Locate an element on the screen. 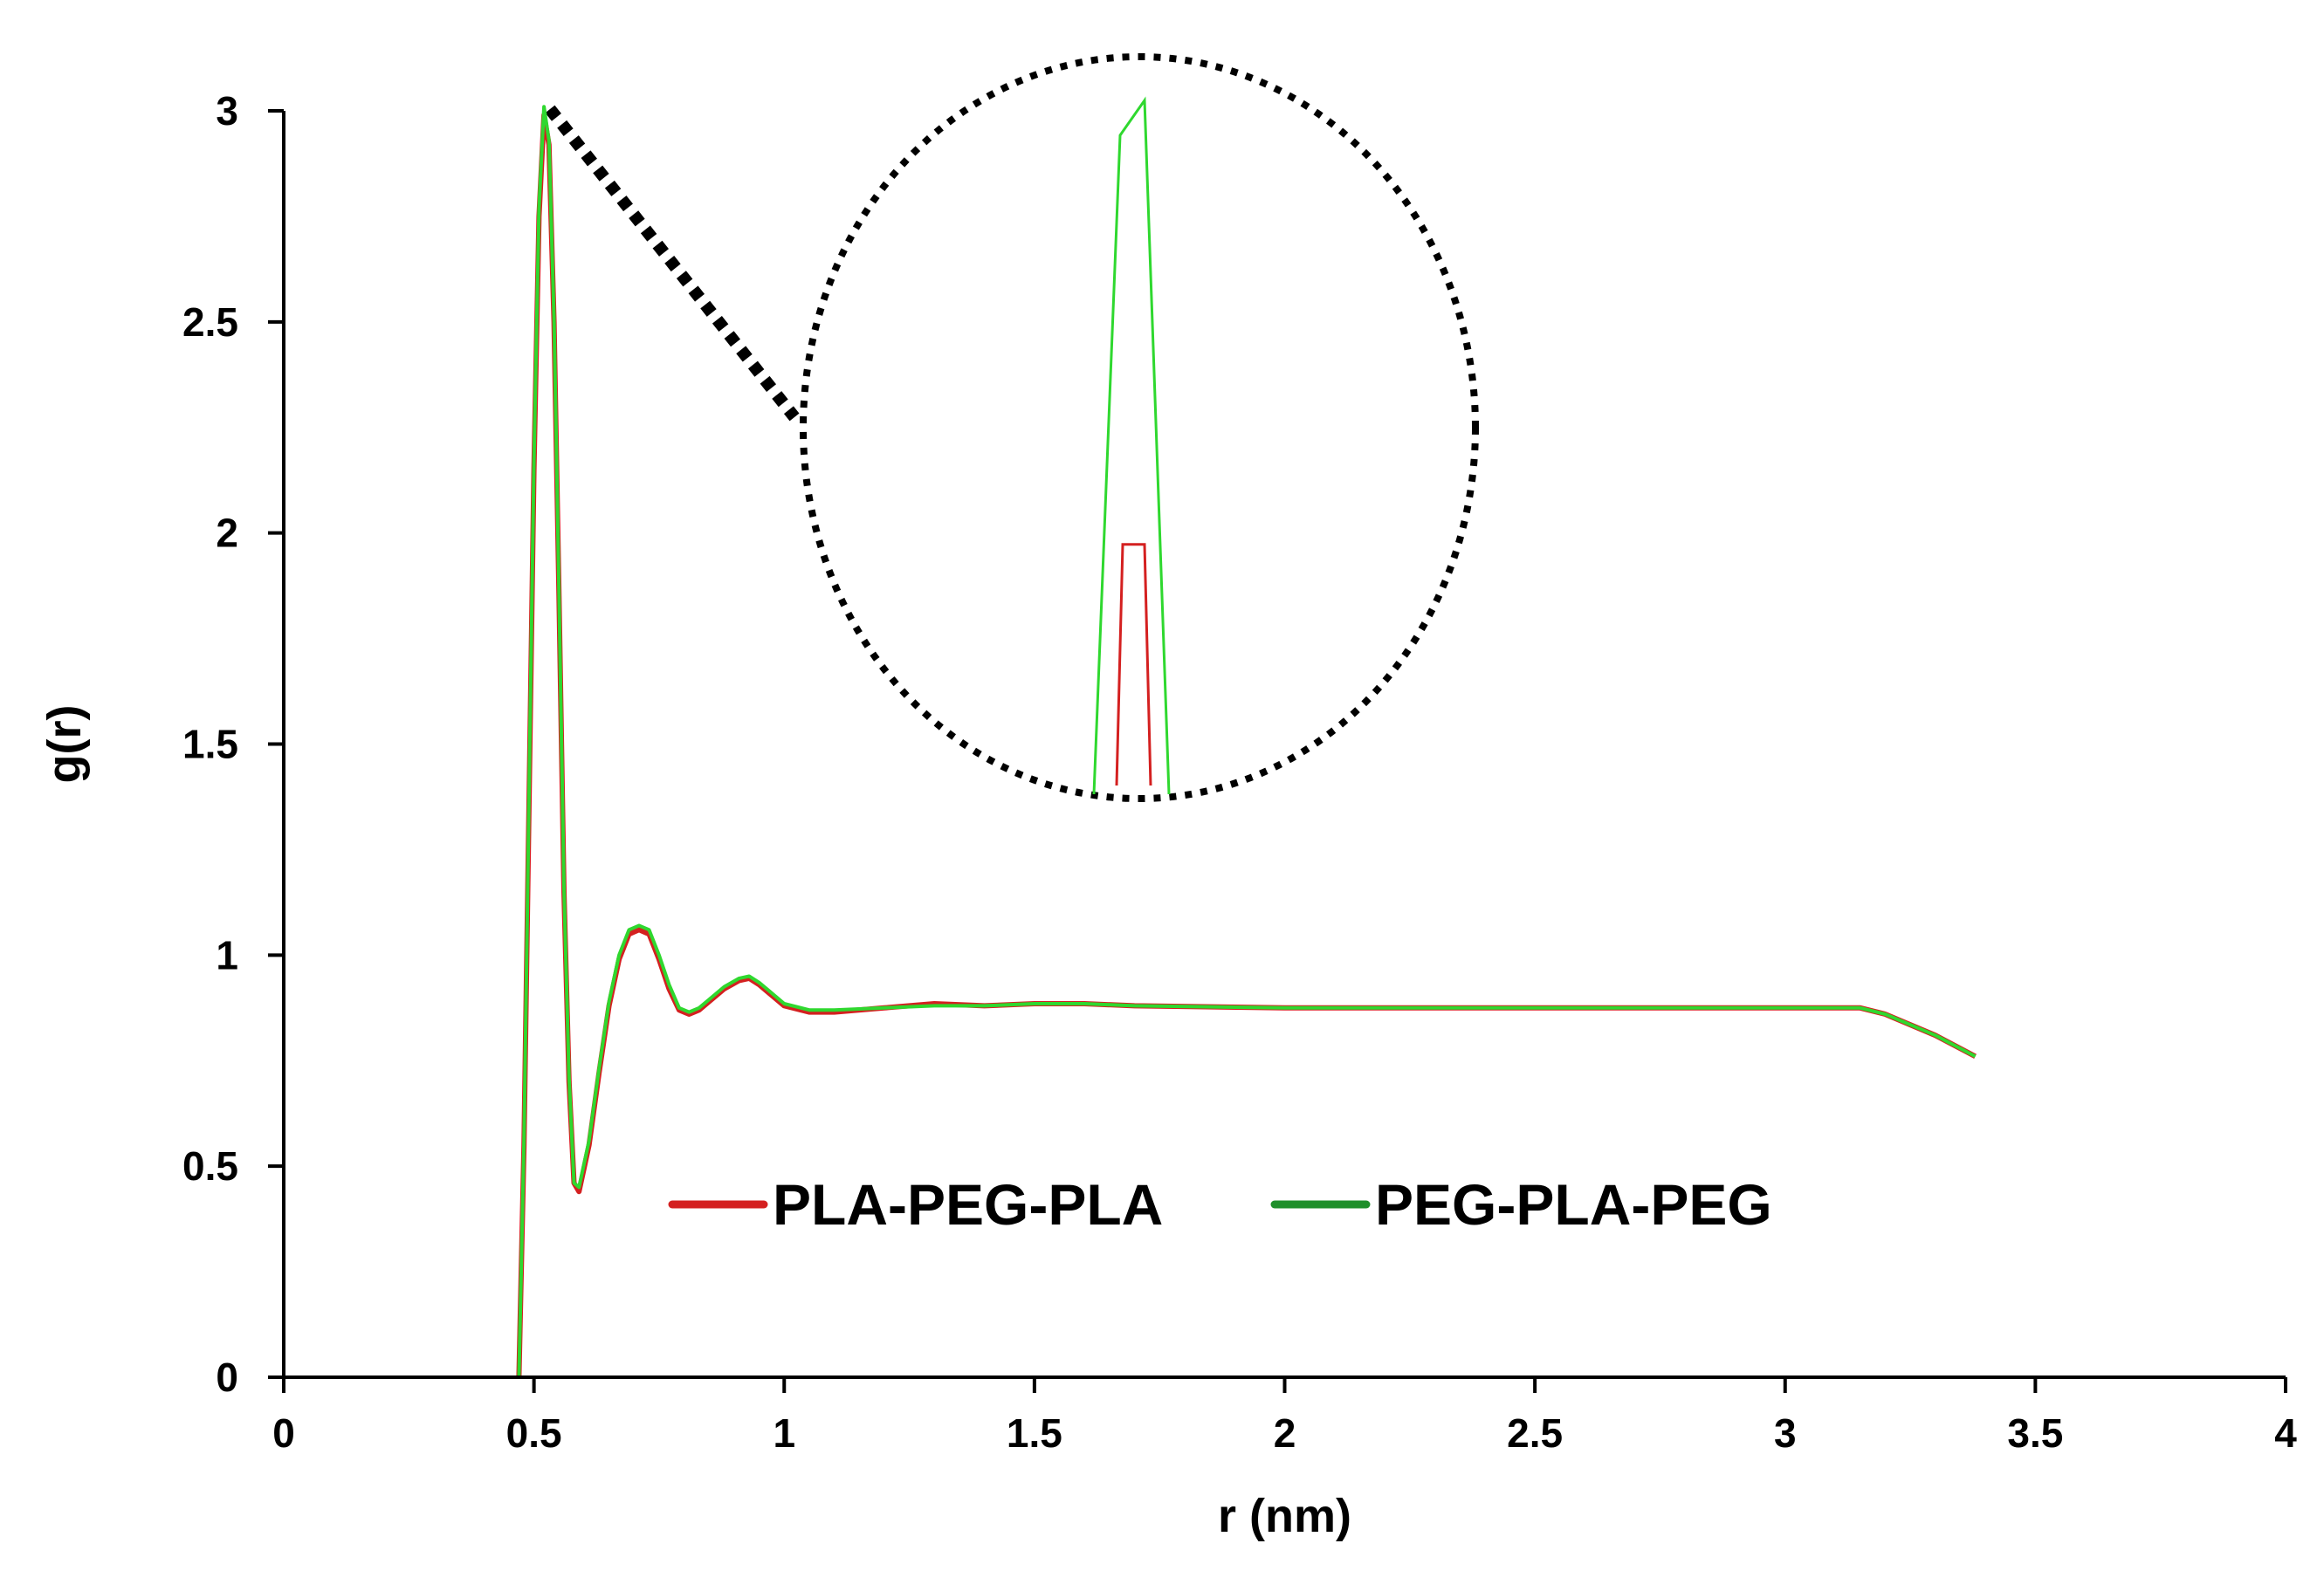  inset-peak-peg is located at coordinates (1131, 445).